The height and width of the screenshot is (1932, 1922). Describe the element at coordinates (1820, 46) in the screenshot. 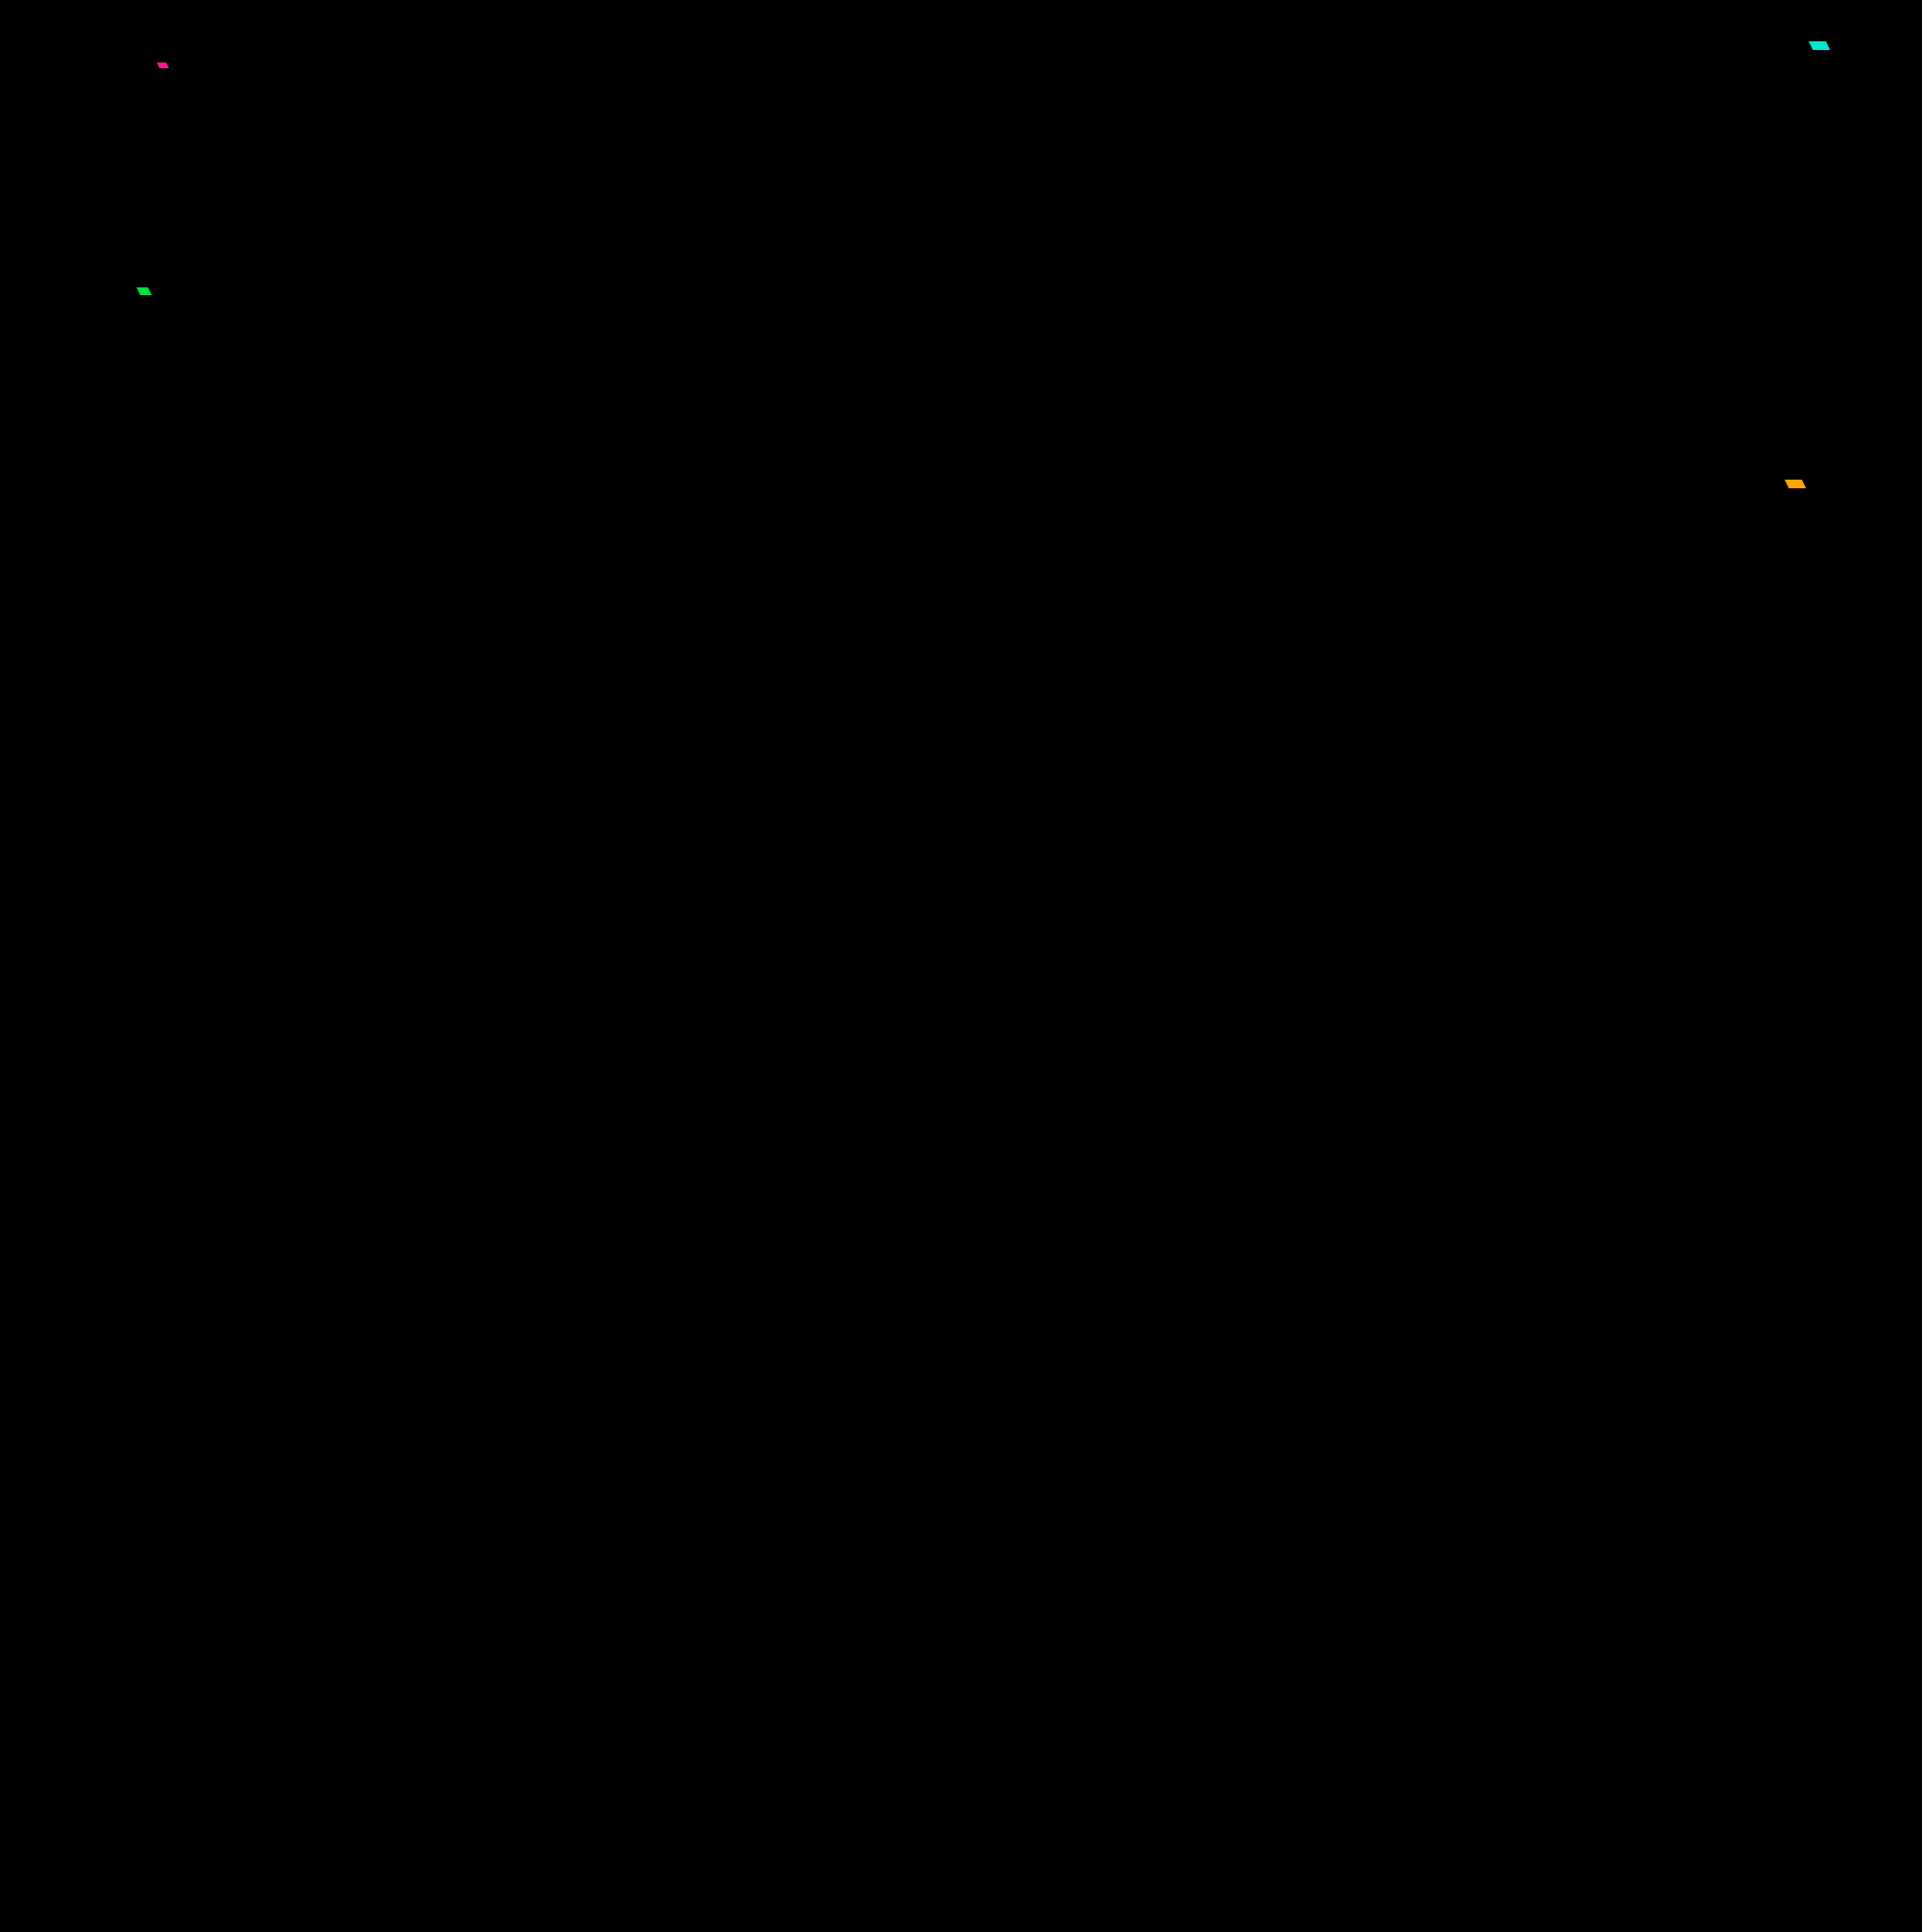

I see `cyan-paint-stroke` at that location.